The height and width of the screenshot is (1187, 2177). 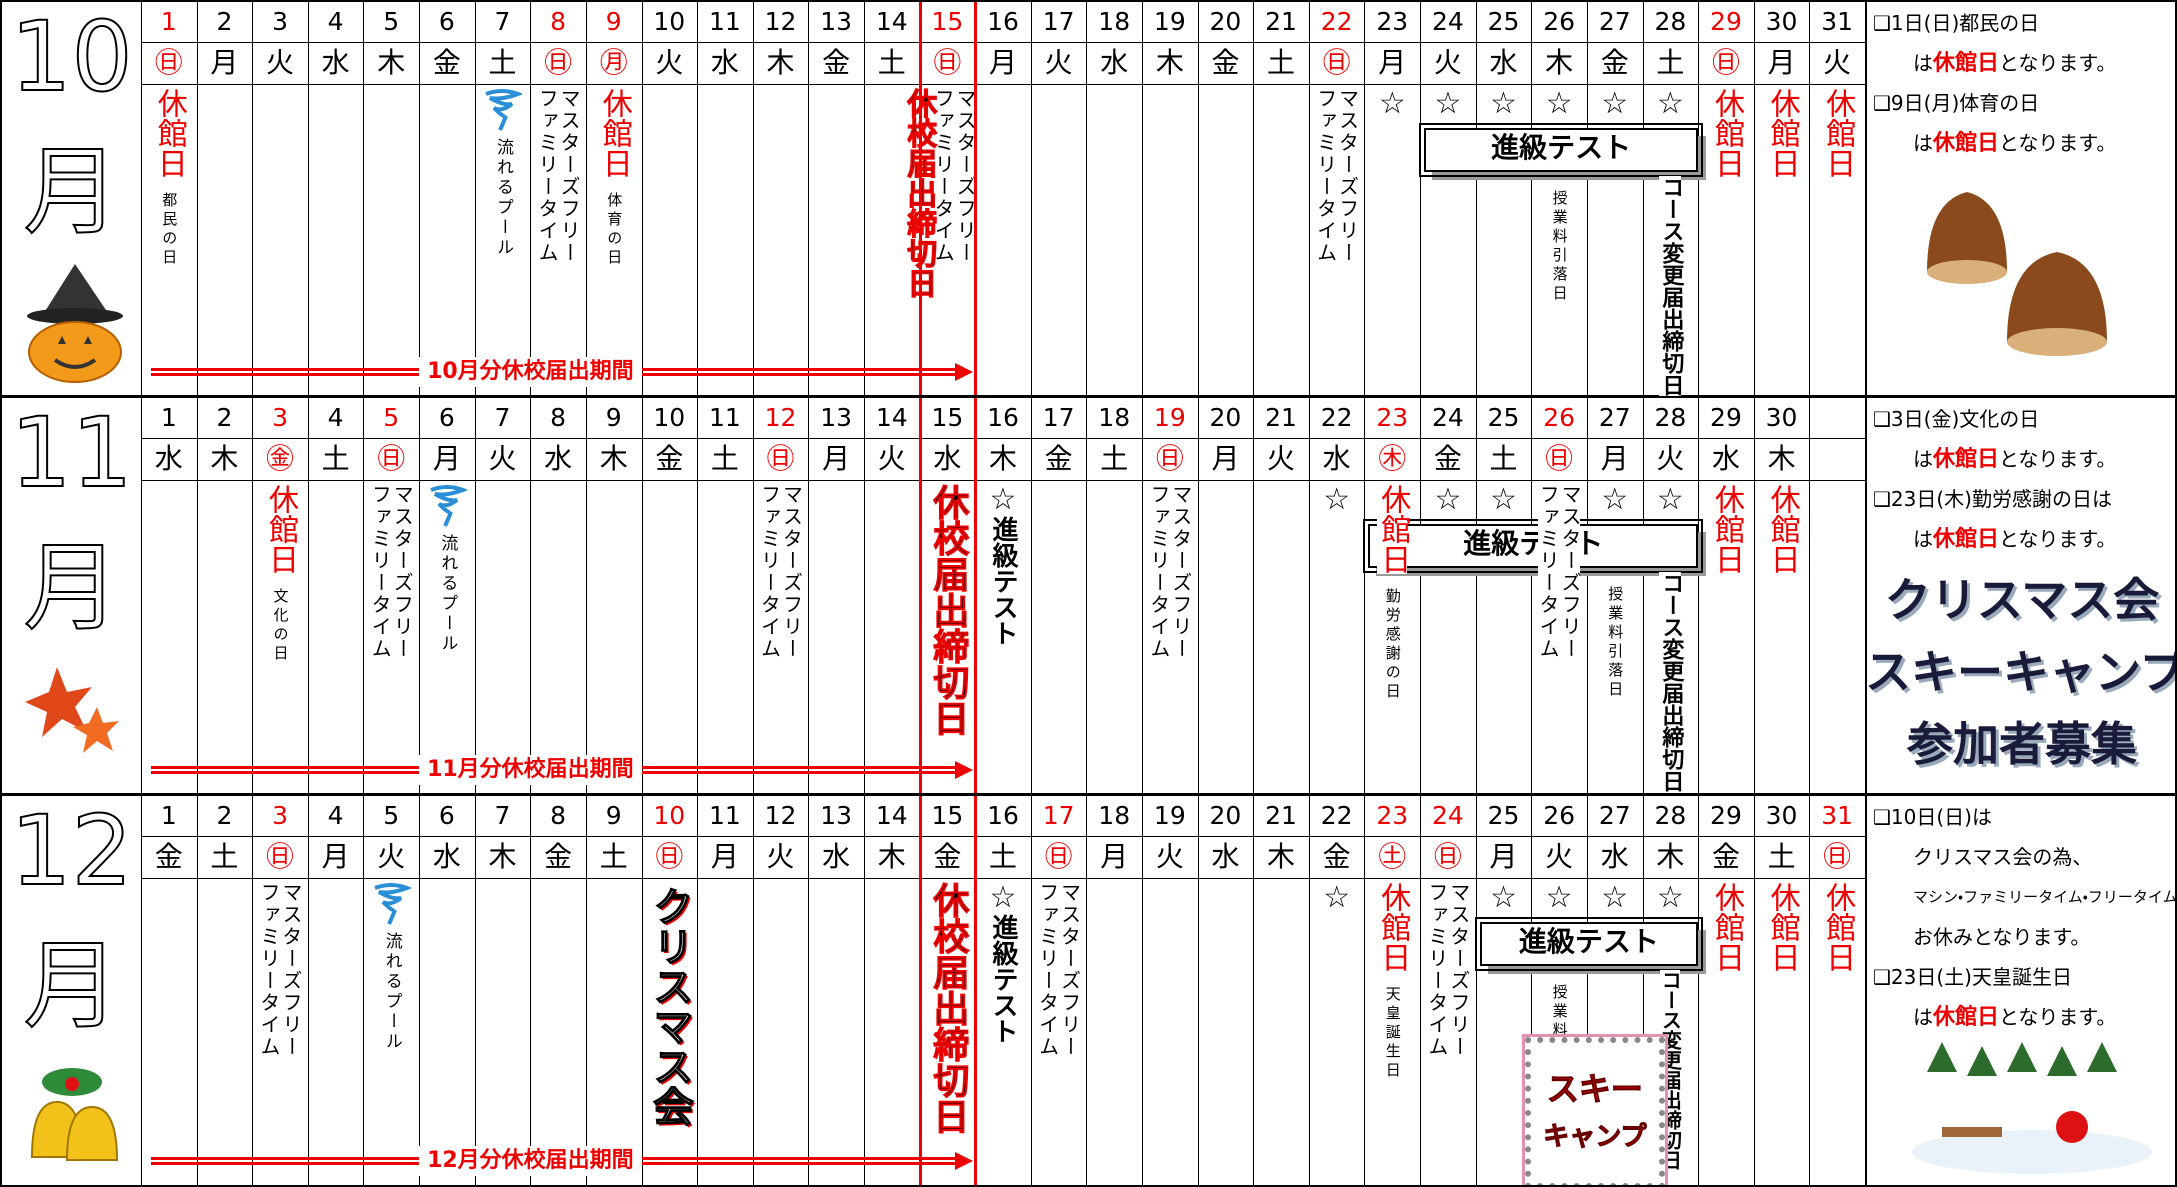 I want to click on deadline-label: 休校届出締切日, so click(x=948, y=1008).